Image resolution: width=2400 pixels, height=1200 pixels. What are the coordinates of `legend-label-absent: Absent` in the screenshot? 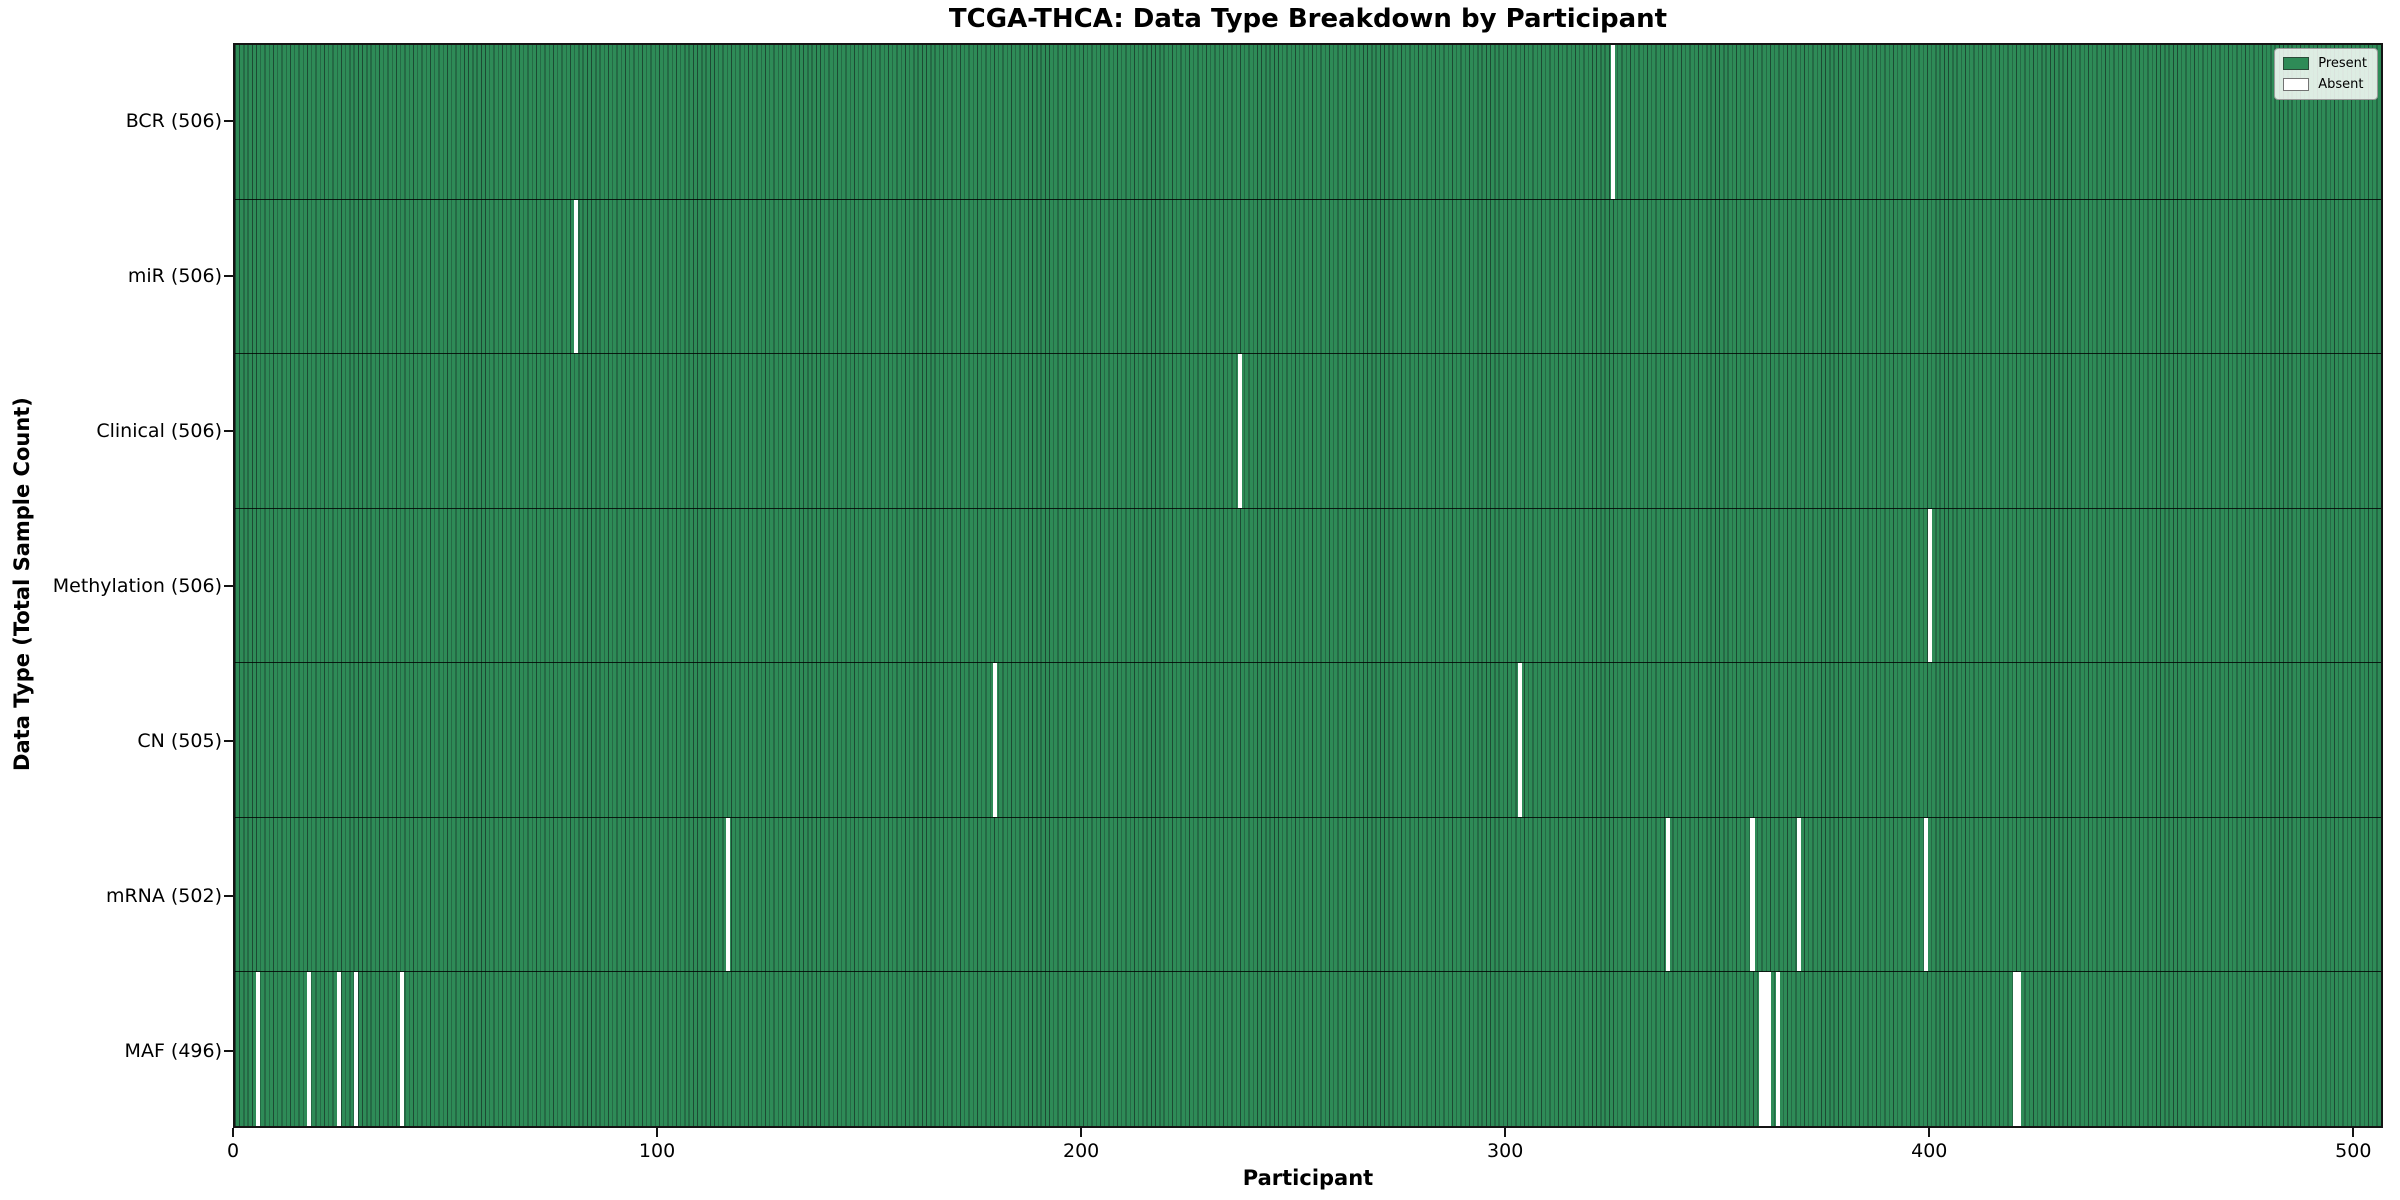 It's located at (2341, 84).